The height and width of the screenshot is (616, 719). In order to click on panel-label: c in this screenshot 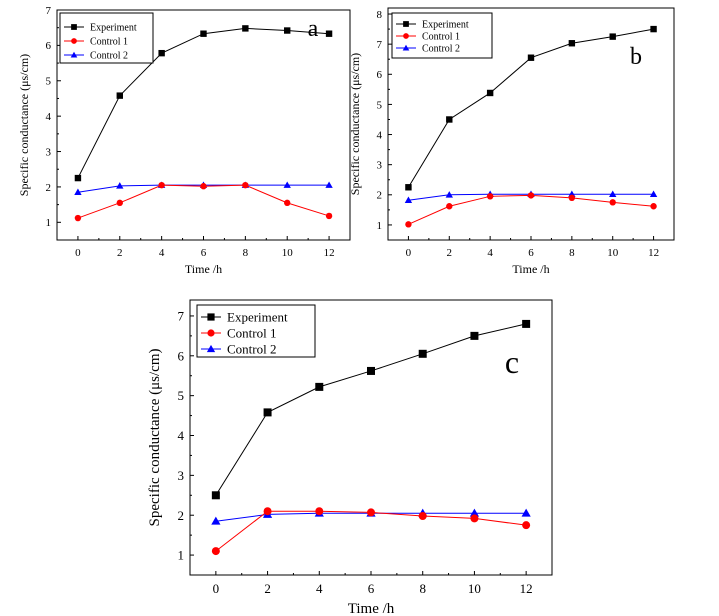, I will do `click(512, 362)`.